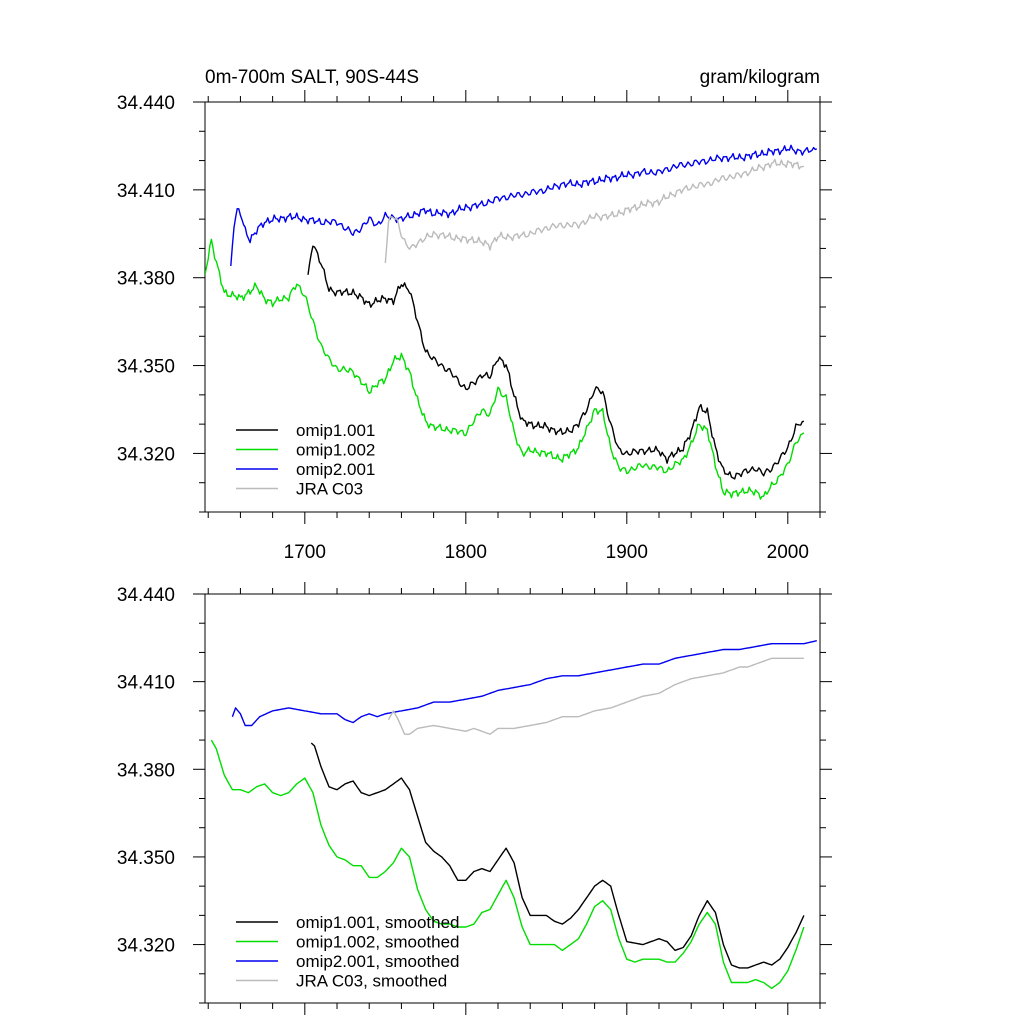 Image resolution: width=1024 pixels, height=1024 pixels. I want to click on legend-label: omip1.001, so click(335, 430).